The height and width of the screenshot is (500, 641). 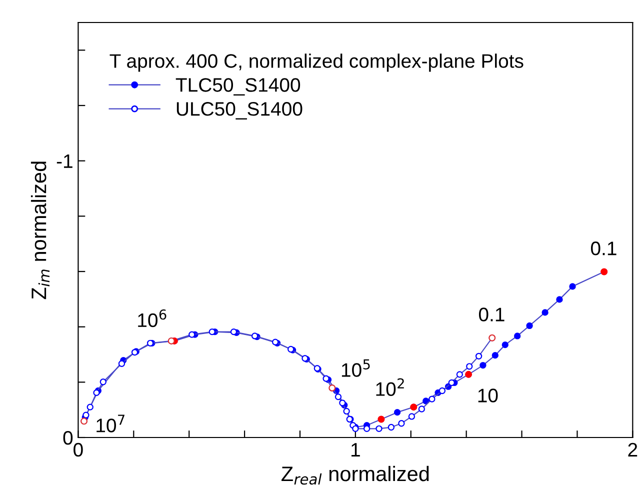 What do you see at coordinates (152, 318) in the screenshot?
I see `annotation: 10$^{6}$` at bounding box center [152, 318].